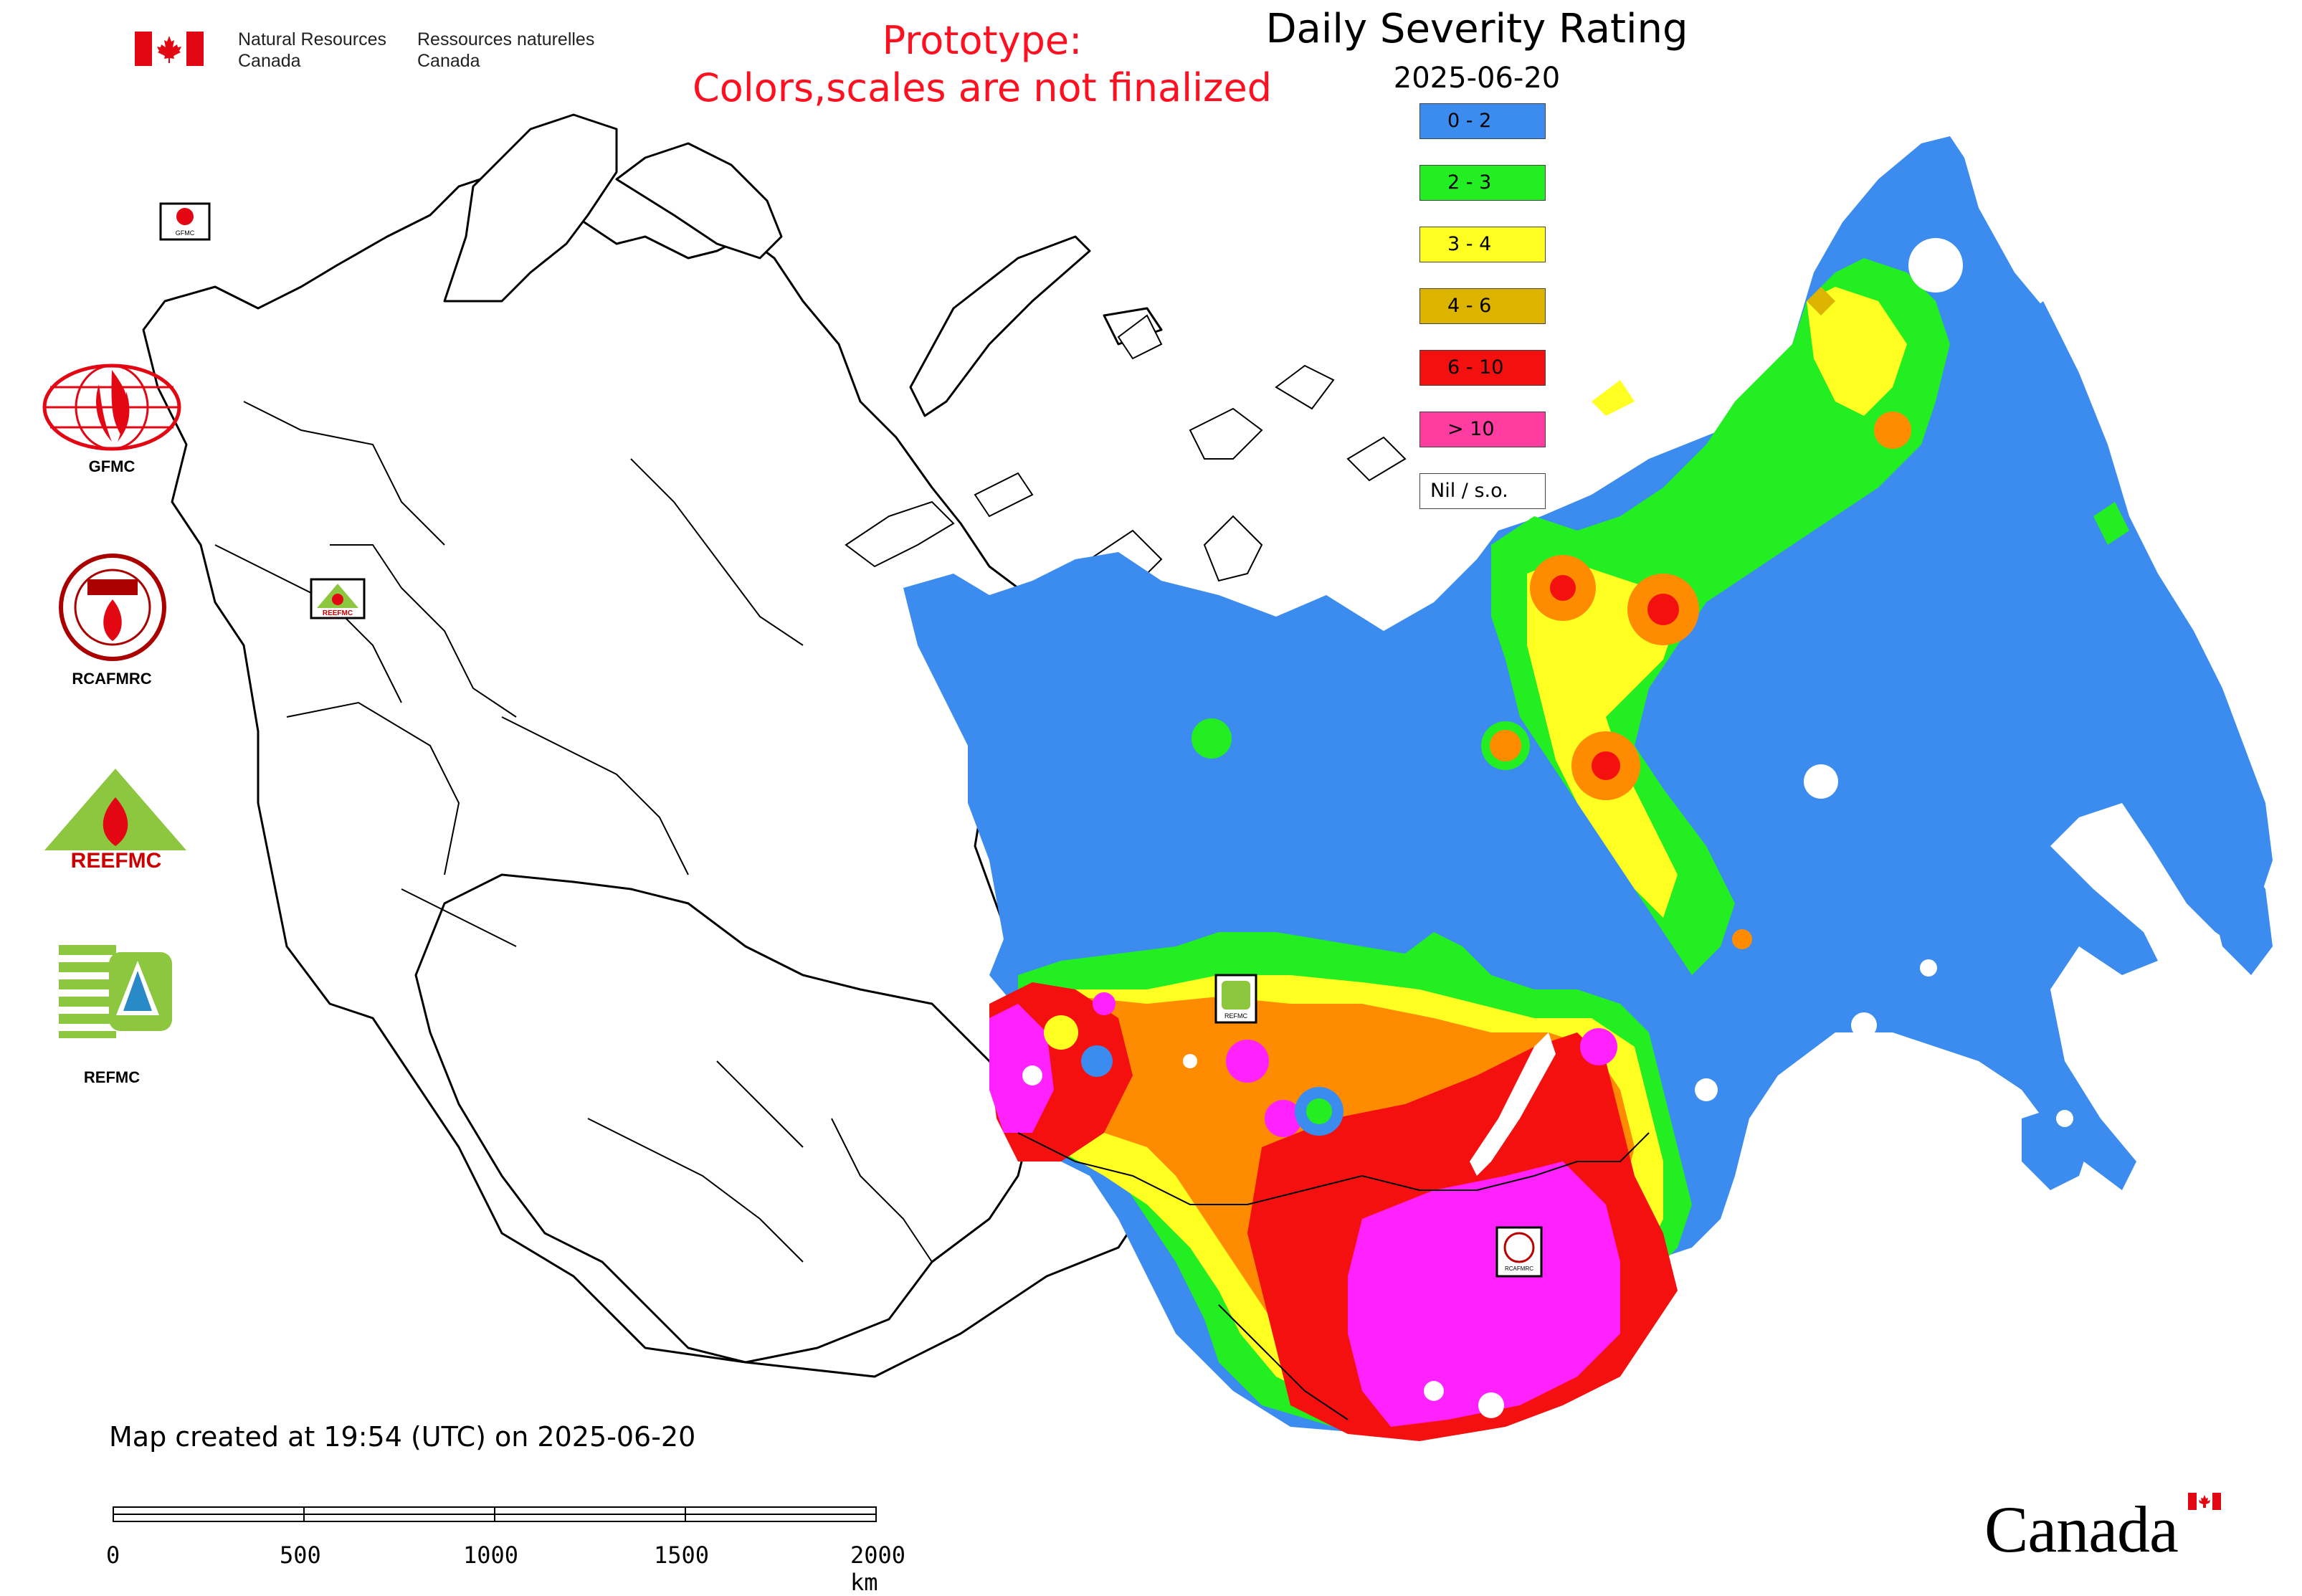  What do you see at coordinates (169, 49) in the screenshot?
I see `canada-flag-icon` at bounding box center [169, 49].